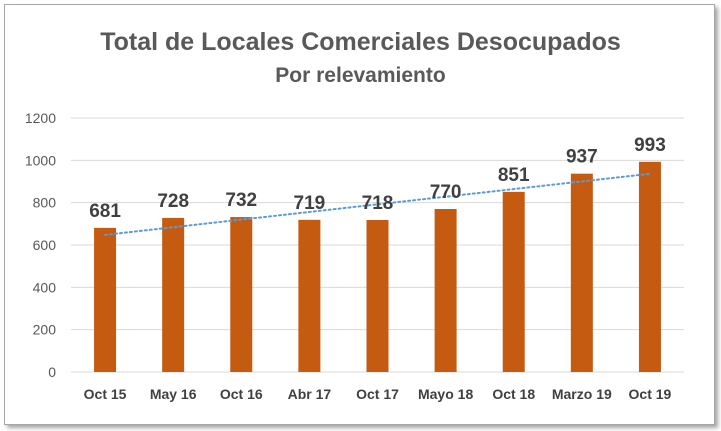  What do you see at coordinates (40, 118) in the screenshot?
I see `y-tick-label: 1200` at bounding box center [40, 118].